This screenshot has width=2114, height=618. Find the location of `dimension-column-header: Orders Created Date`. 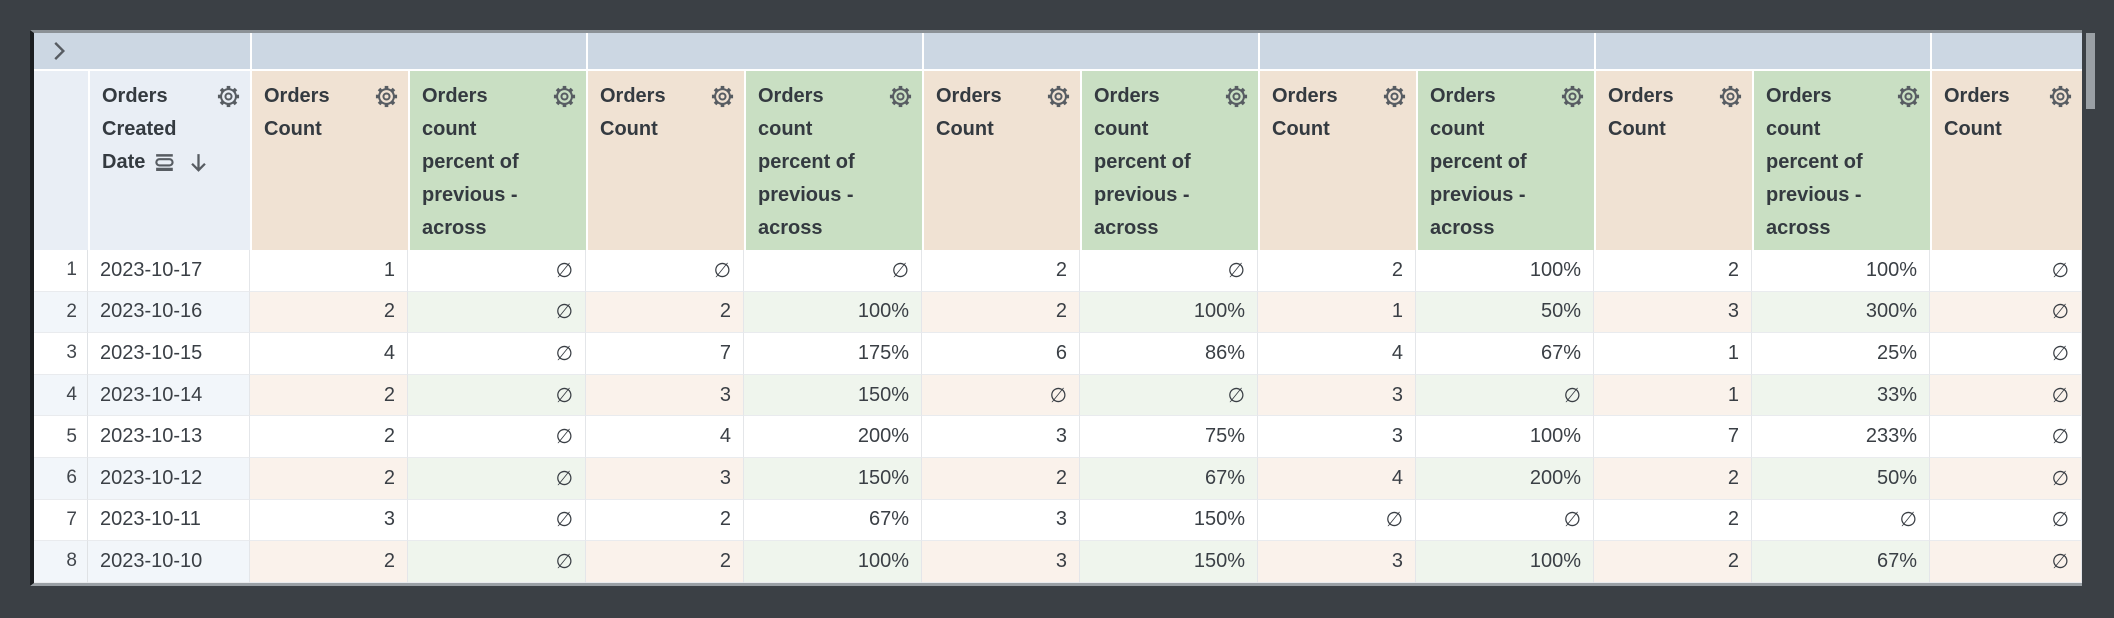

dimension-column-header: Orders Created Date is located at coordinates (169, 160).